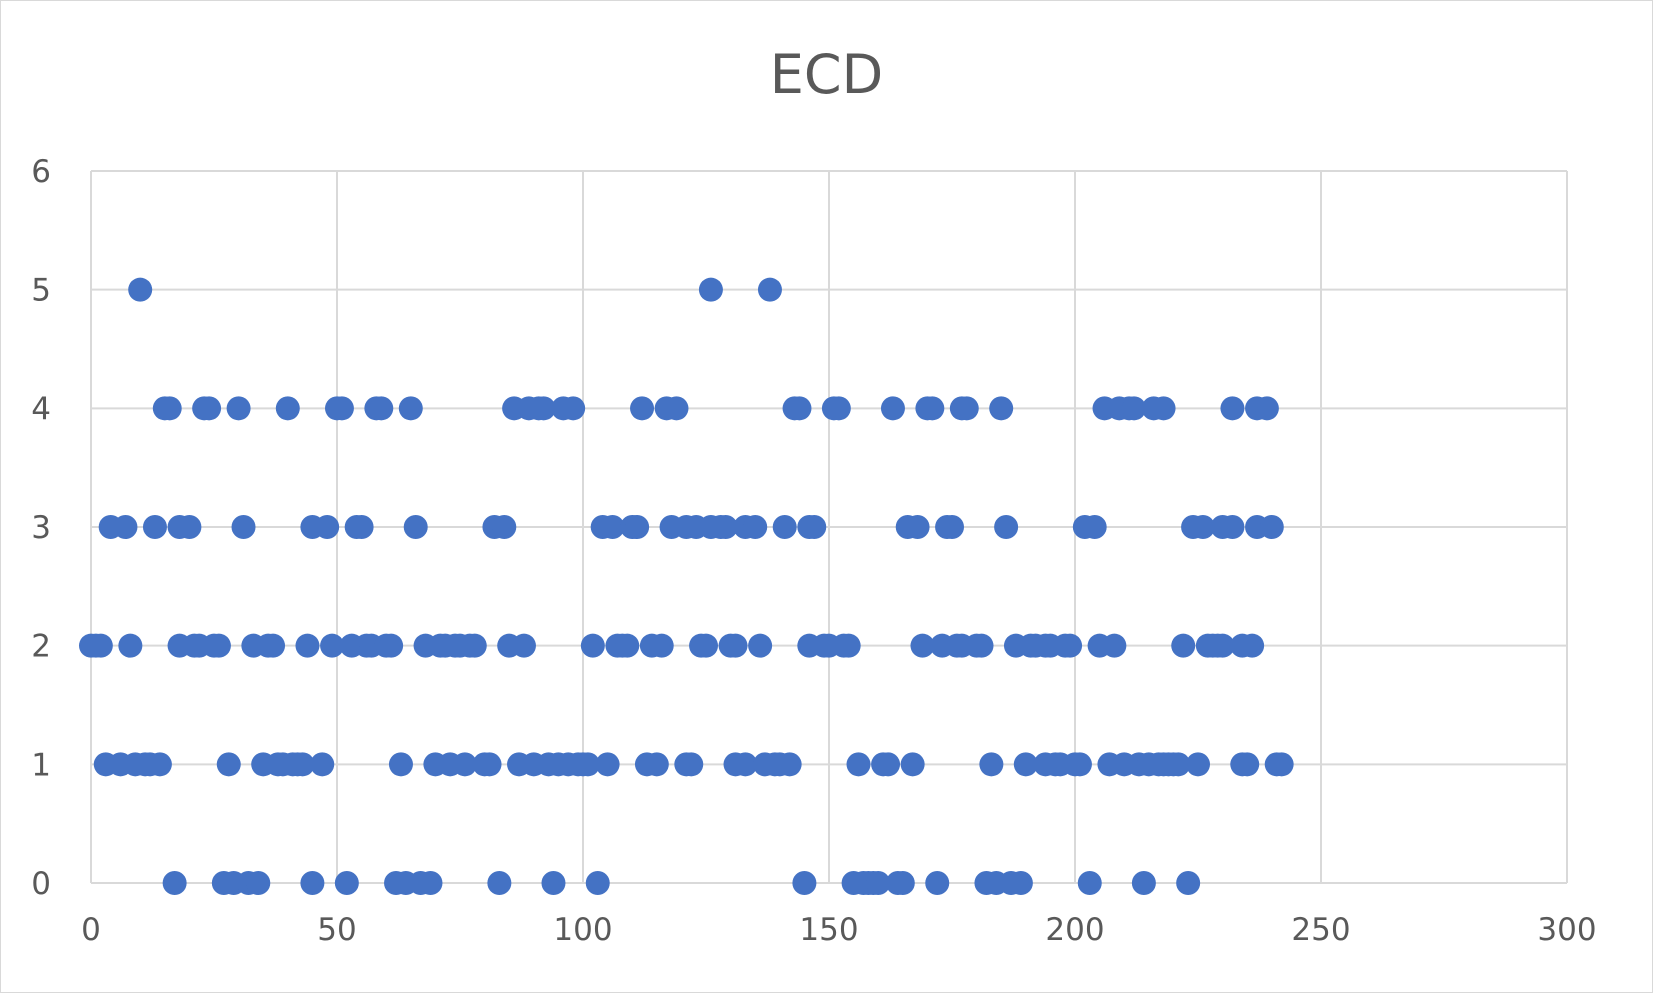 The height and width of the screenshot is (993, 1653). I want to click on y-tick-label: 5, so click(41, 291).